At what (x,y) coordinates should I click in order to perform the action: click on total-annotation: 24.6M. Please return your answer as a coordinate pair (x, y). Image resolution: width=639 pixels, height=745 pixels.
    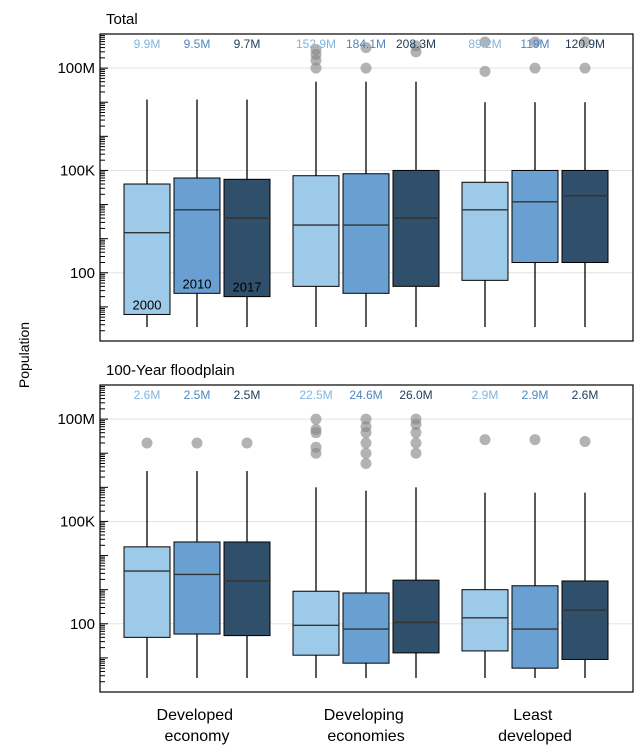
    Looking at the image, I should click on (365, 395).